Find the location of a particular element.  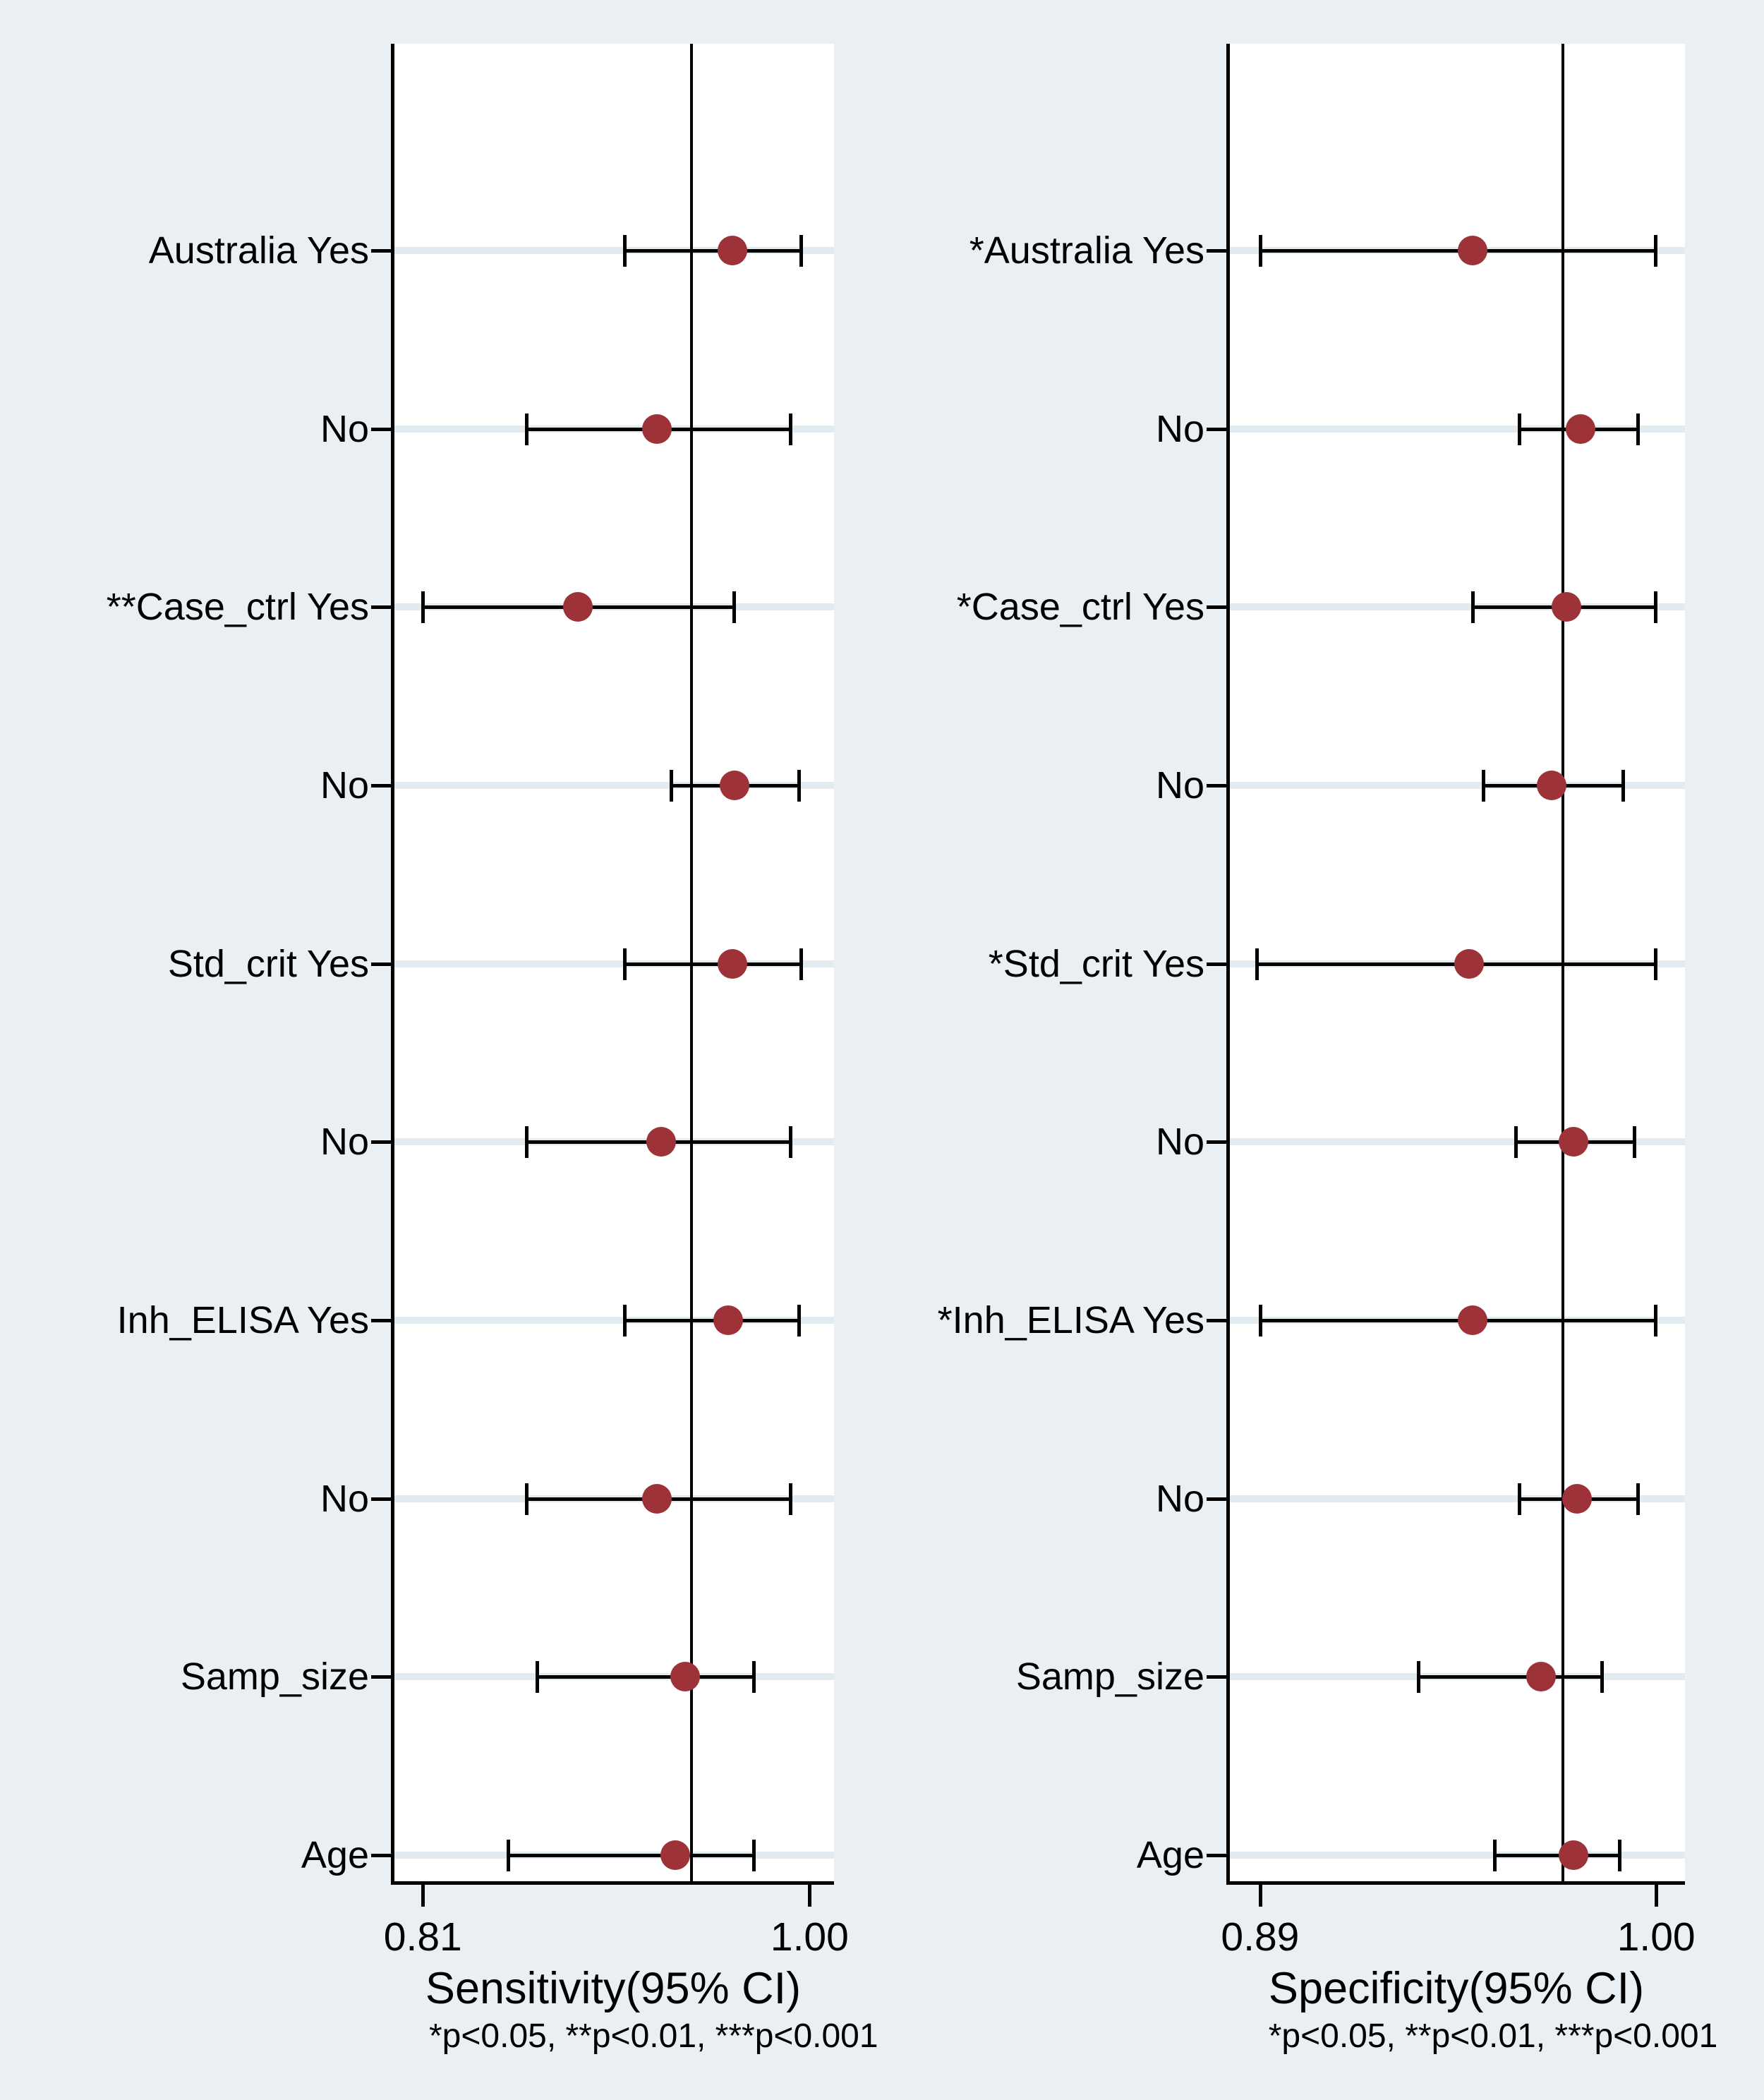

sensitivity-footnote: *p<0.05, **p<0.01, ***p<0.001 is located at coordinates (653, 2036).